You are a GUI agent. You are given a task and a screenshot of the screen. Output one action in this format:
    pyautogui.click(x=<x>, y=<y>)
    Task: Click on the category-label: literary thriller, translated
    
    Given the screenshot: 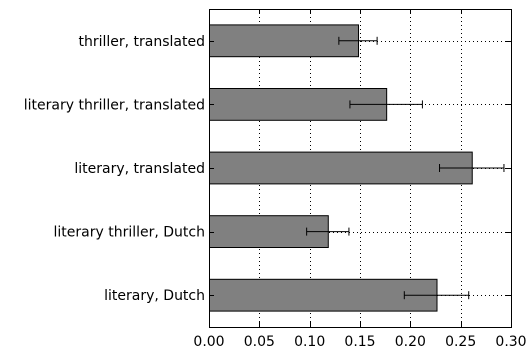 What is the action you would take?
    pyautogui.click(x=114, y=105)
    